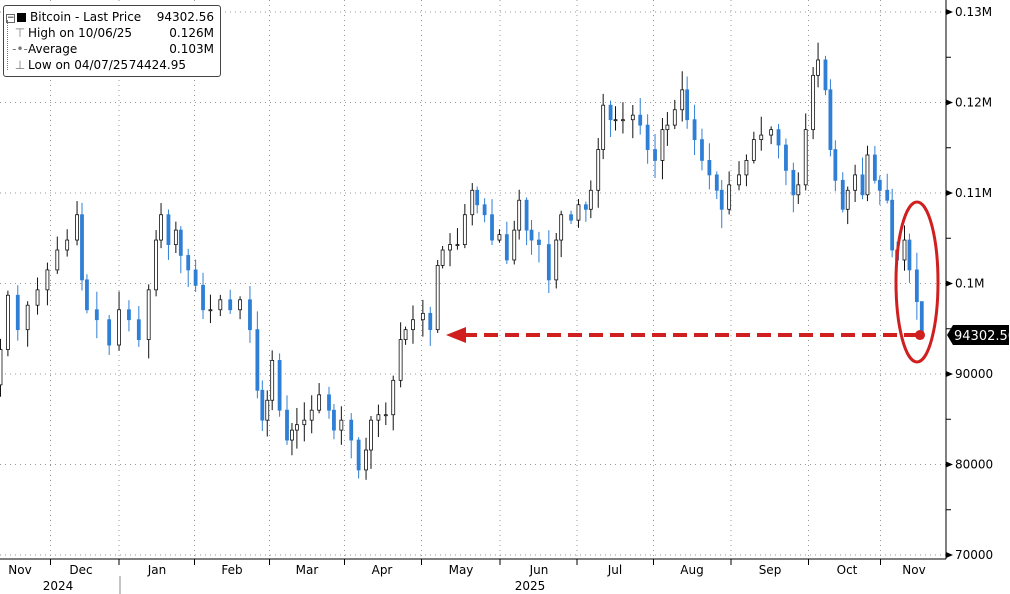 Image resolution: width=1010 pixels, height=594 pixels. I want to click on x-tick-label: Oct, so click(847, 570).